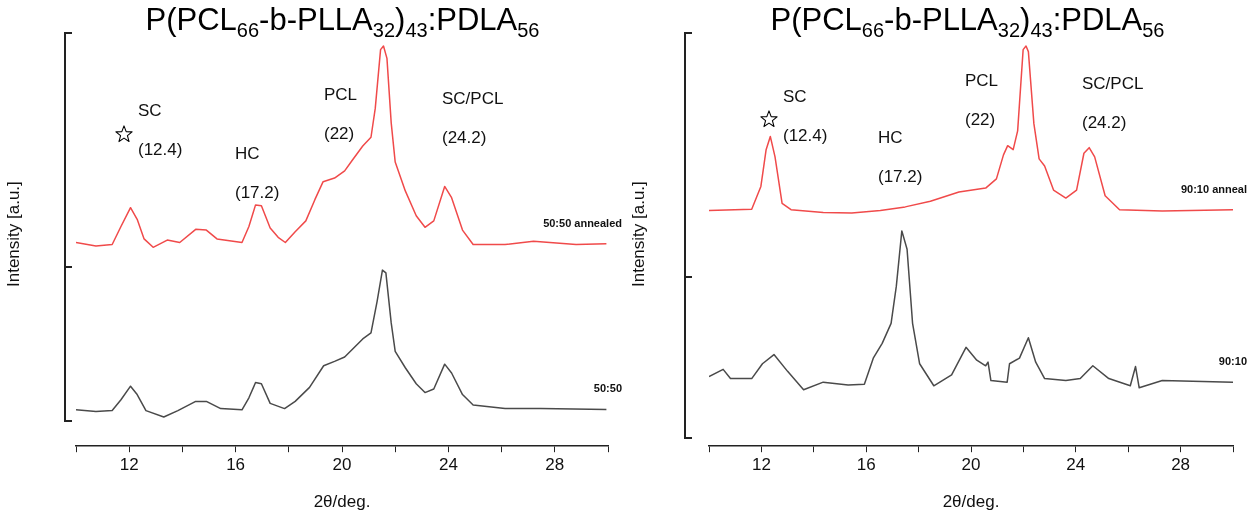 The width and height of the screenshot is (1250, 521). What do you see at coordinates (582, 222) in the screenshot?
I see `series-label: 50:50 annealed` at bounding box center [582, 222].